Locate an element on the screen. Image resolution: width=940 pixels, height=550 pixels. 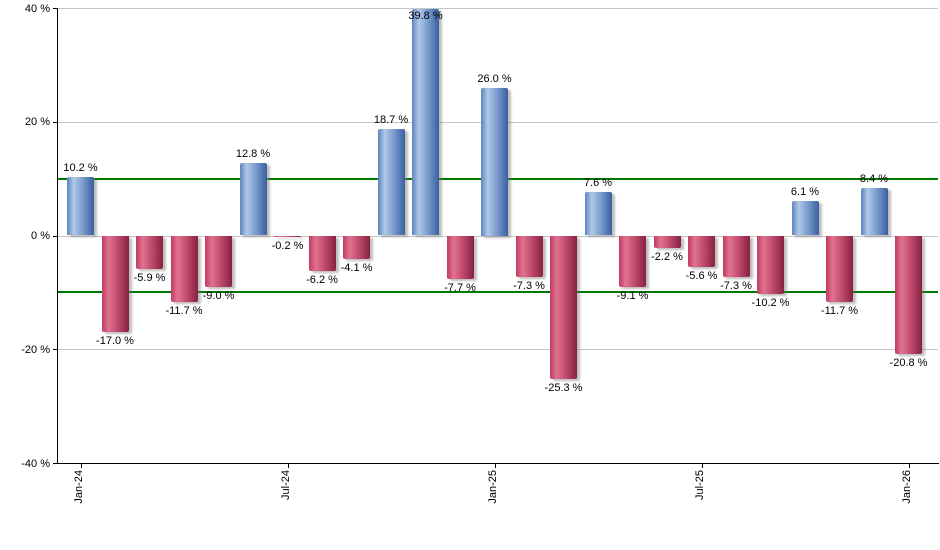
x-axis-tick-label: Jan-25 is located at coordinates (492, 487).